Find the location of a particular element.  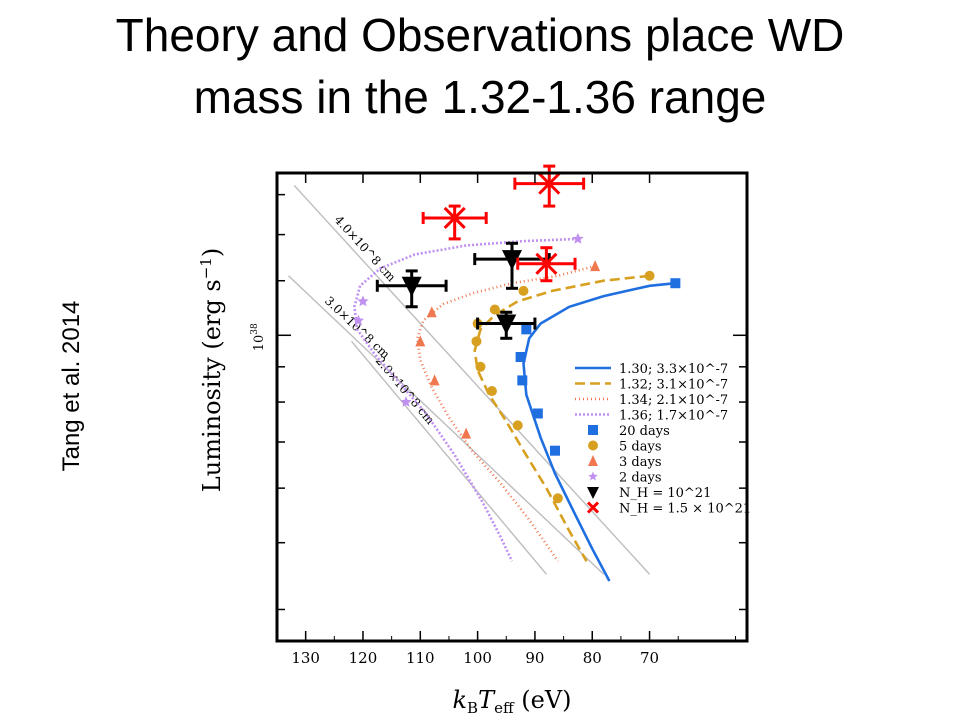

radius-line-label-0: 4.0×10^8 cm is located at coordinates (365, 249).